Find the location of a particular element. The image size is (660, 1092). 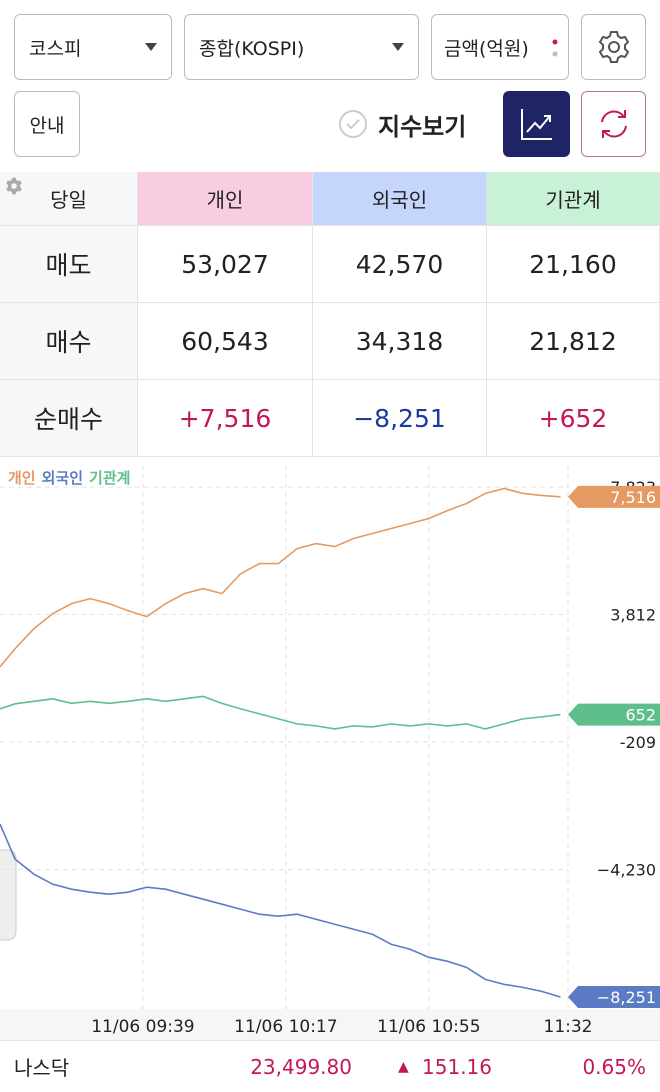

x-tick-label: 11/06 10:17 is located at coordinates (285, 1027).